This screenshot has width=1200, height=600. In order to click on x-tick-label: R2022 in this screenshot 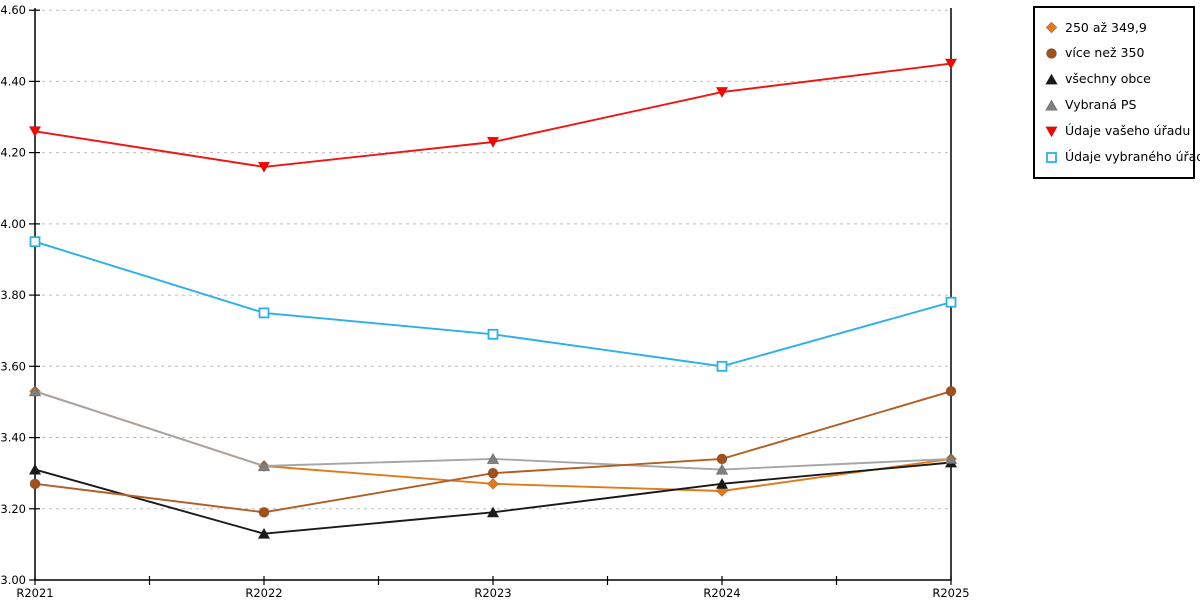, I will do `click(263, 593)`.